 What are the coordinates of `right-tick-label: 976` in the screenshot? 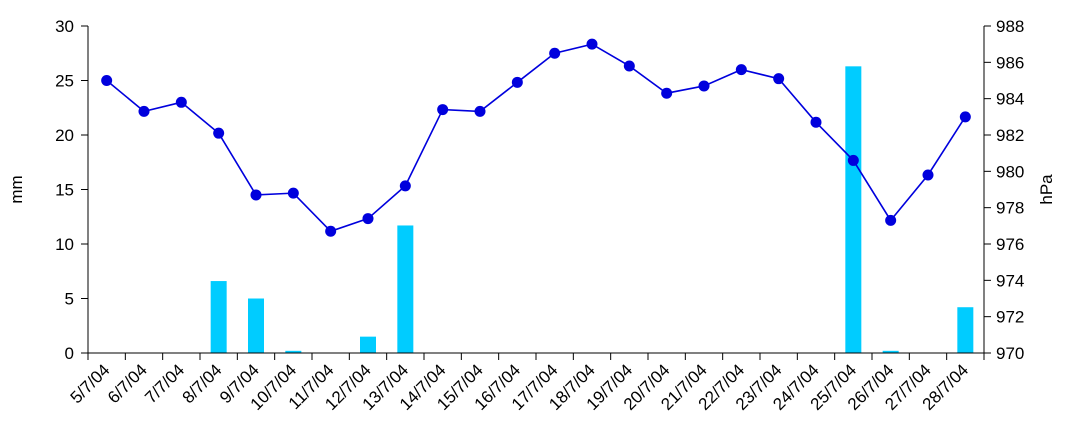 It's located at (1010, 244).